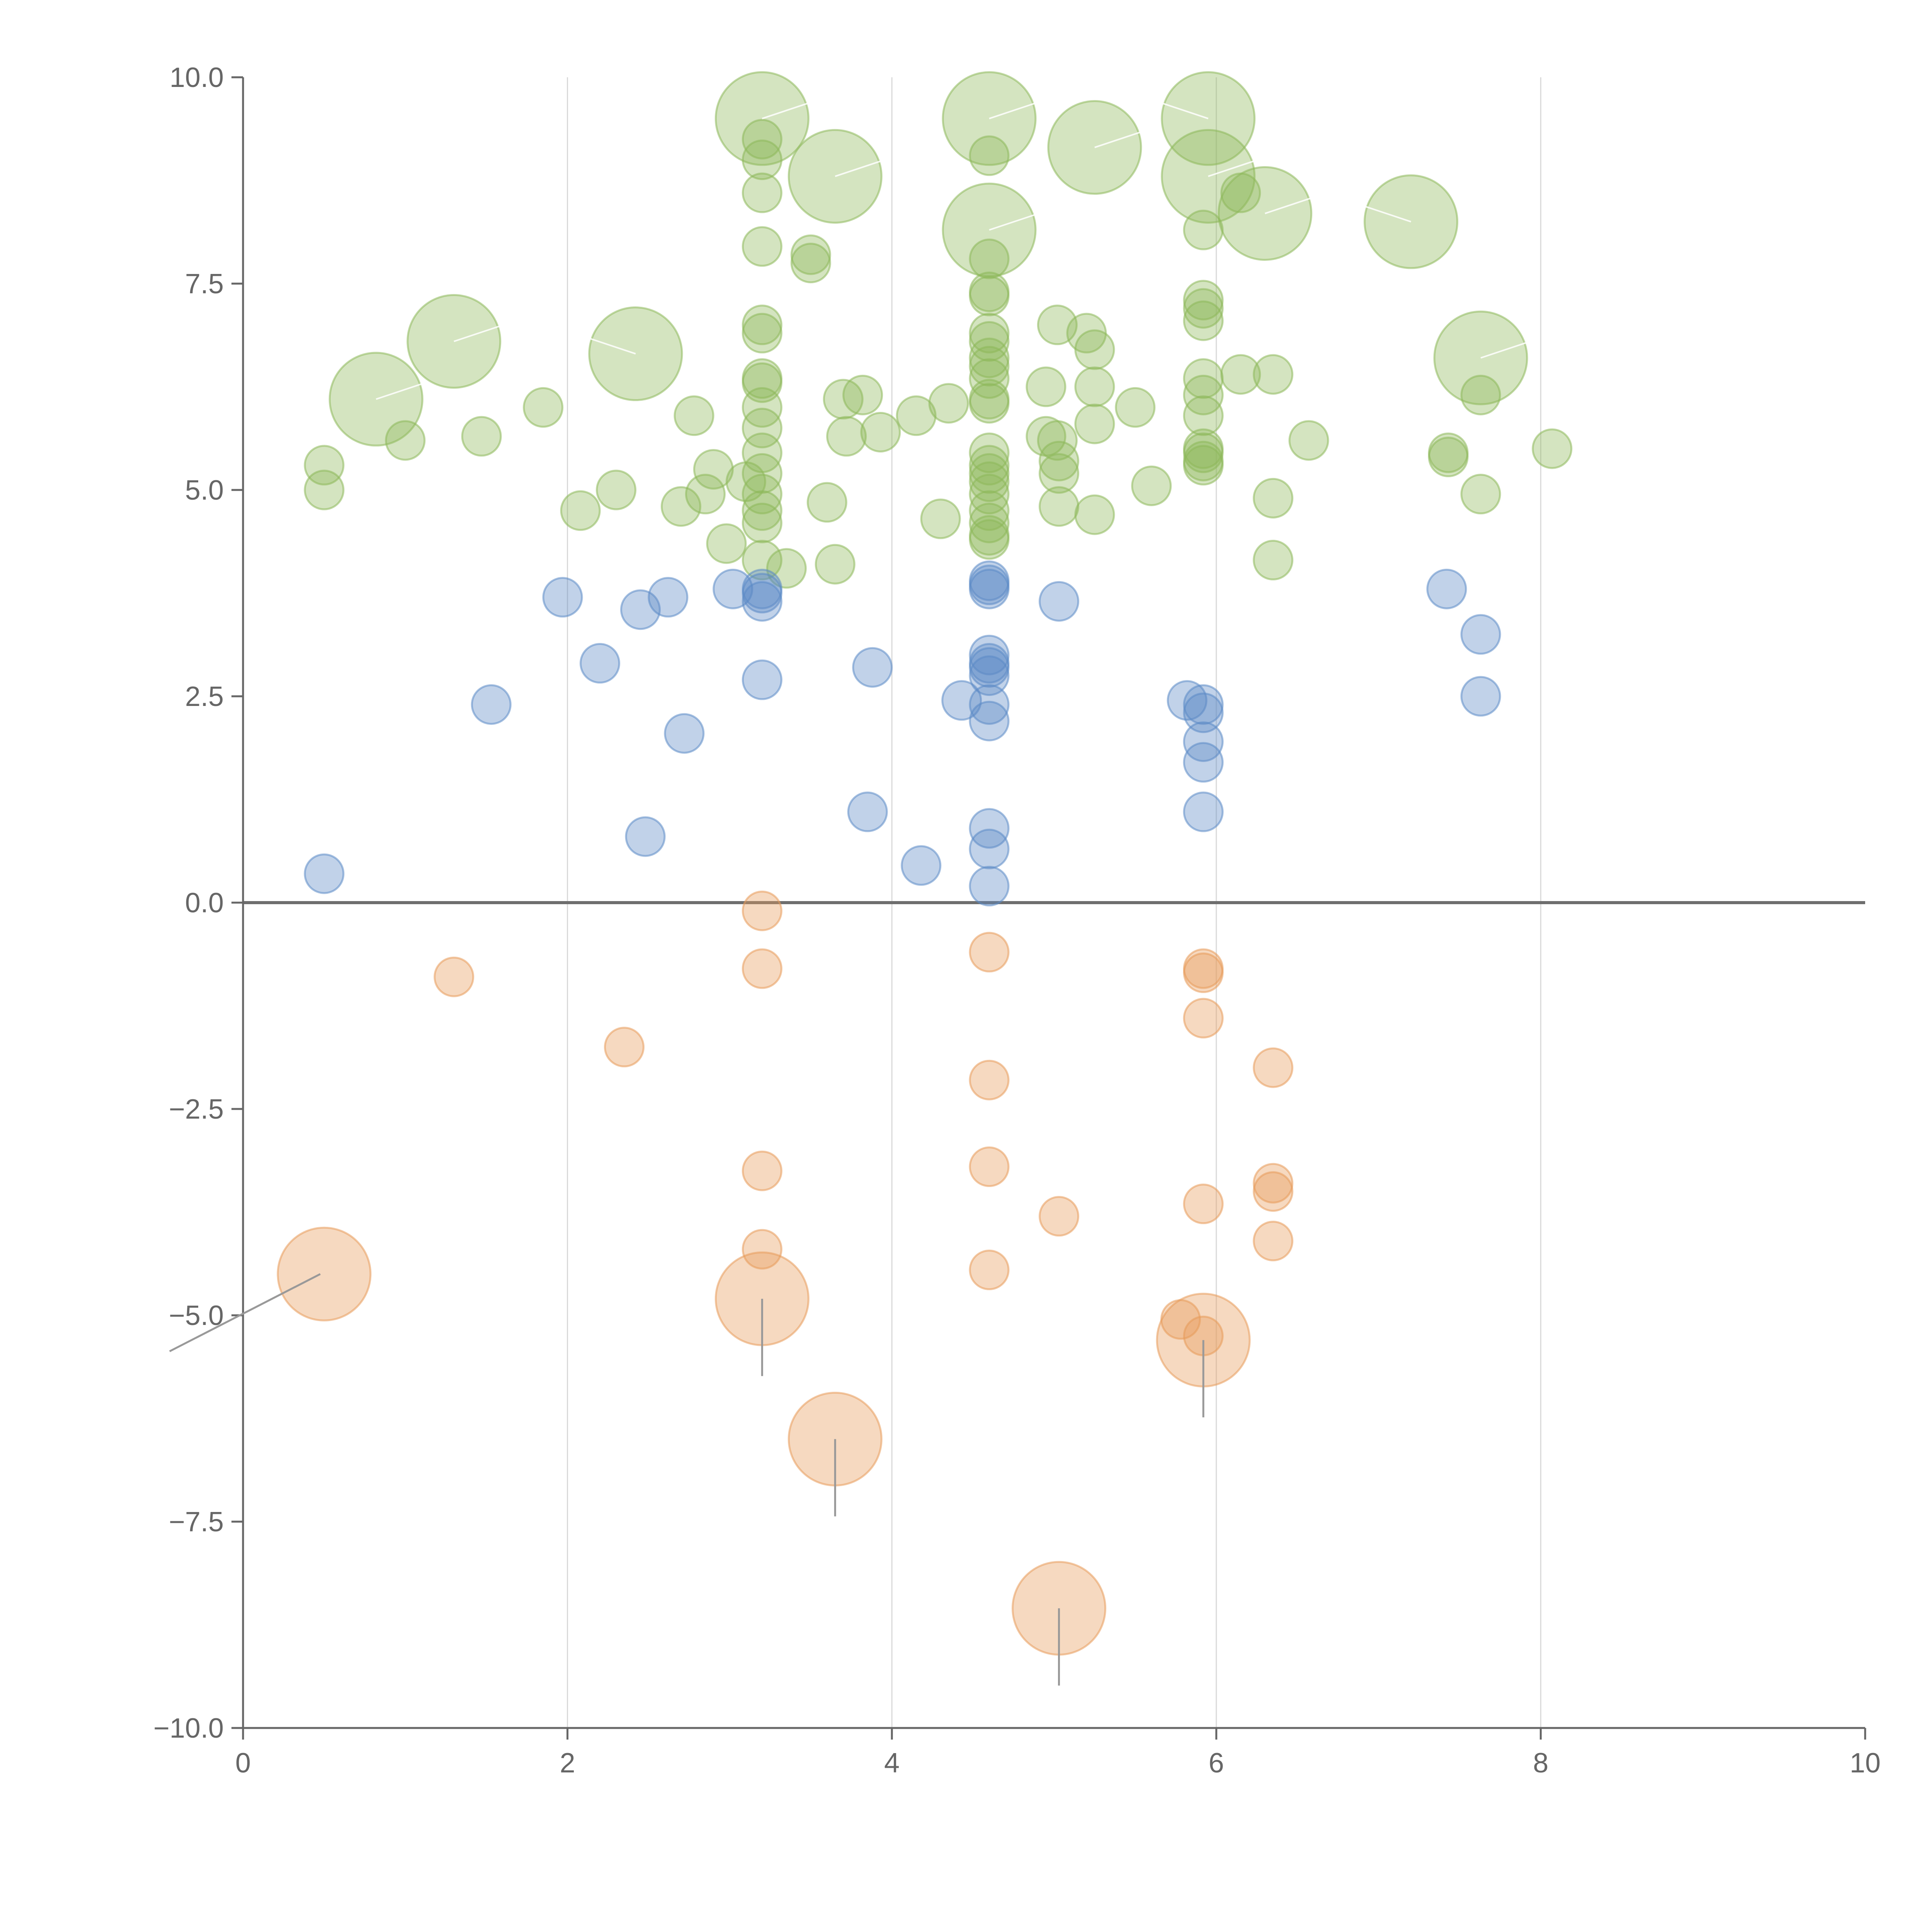 Image resolution: width=1932 pixels, height=1932 pixels. Describe the element at coordinates (892, 1764) in the screenshot. I see `x-tick-label: 4` at that location.